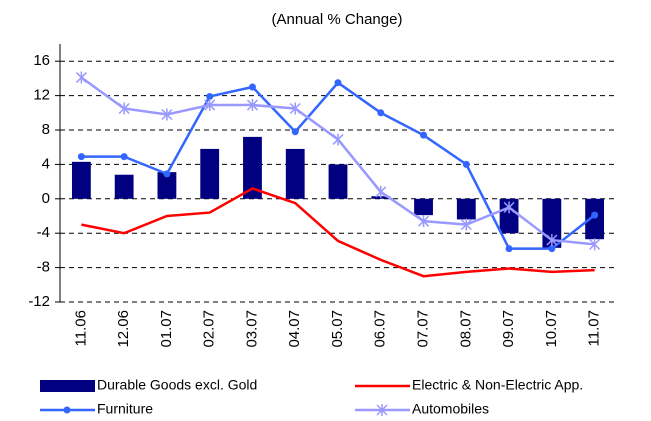  Describe the element at coordinates (209, 329) in the screenshot. I see `x-tick-label: 02.07` at that location.